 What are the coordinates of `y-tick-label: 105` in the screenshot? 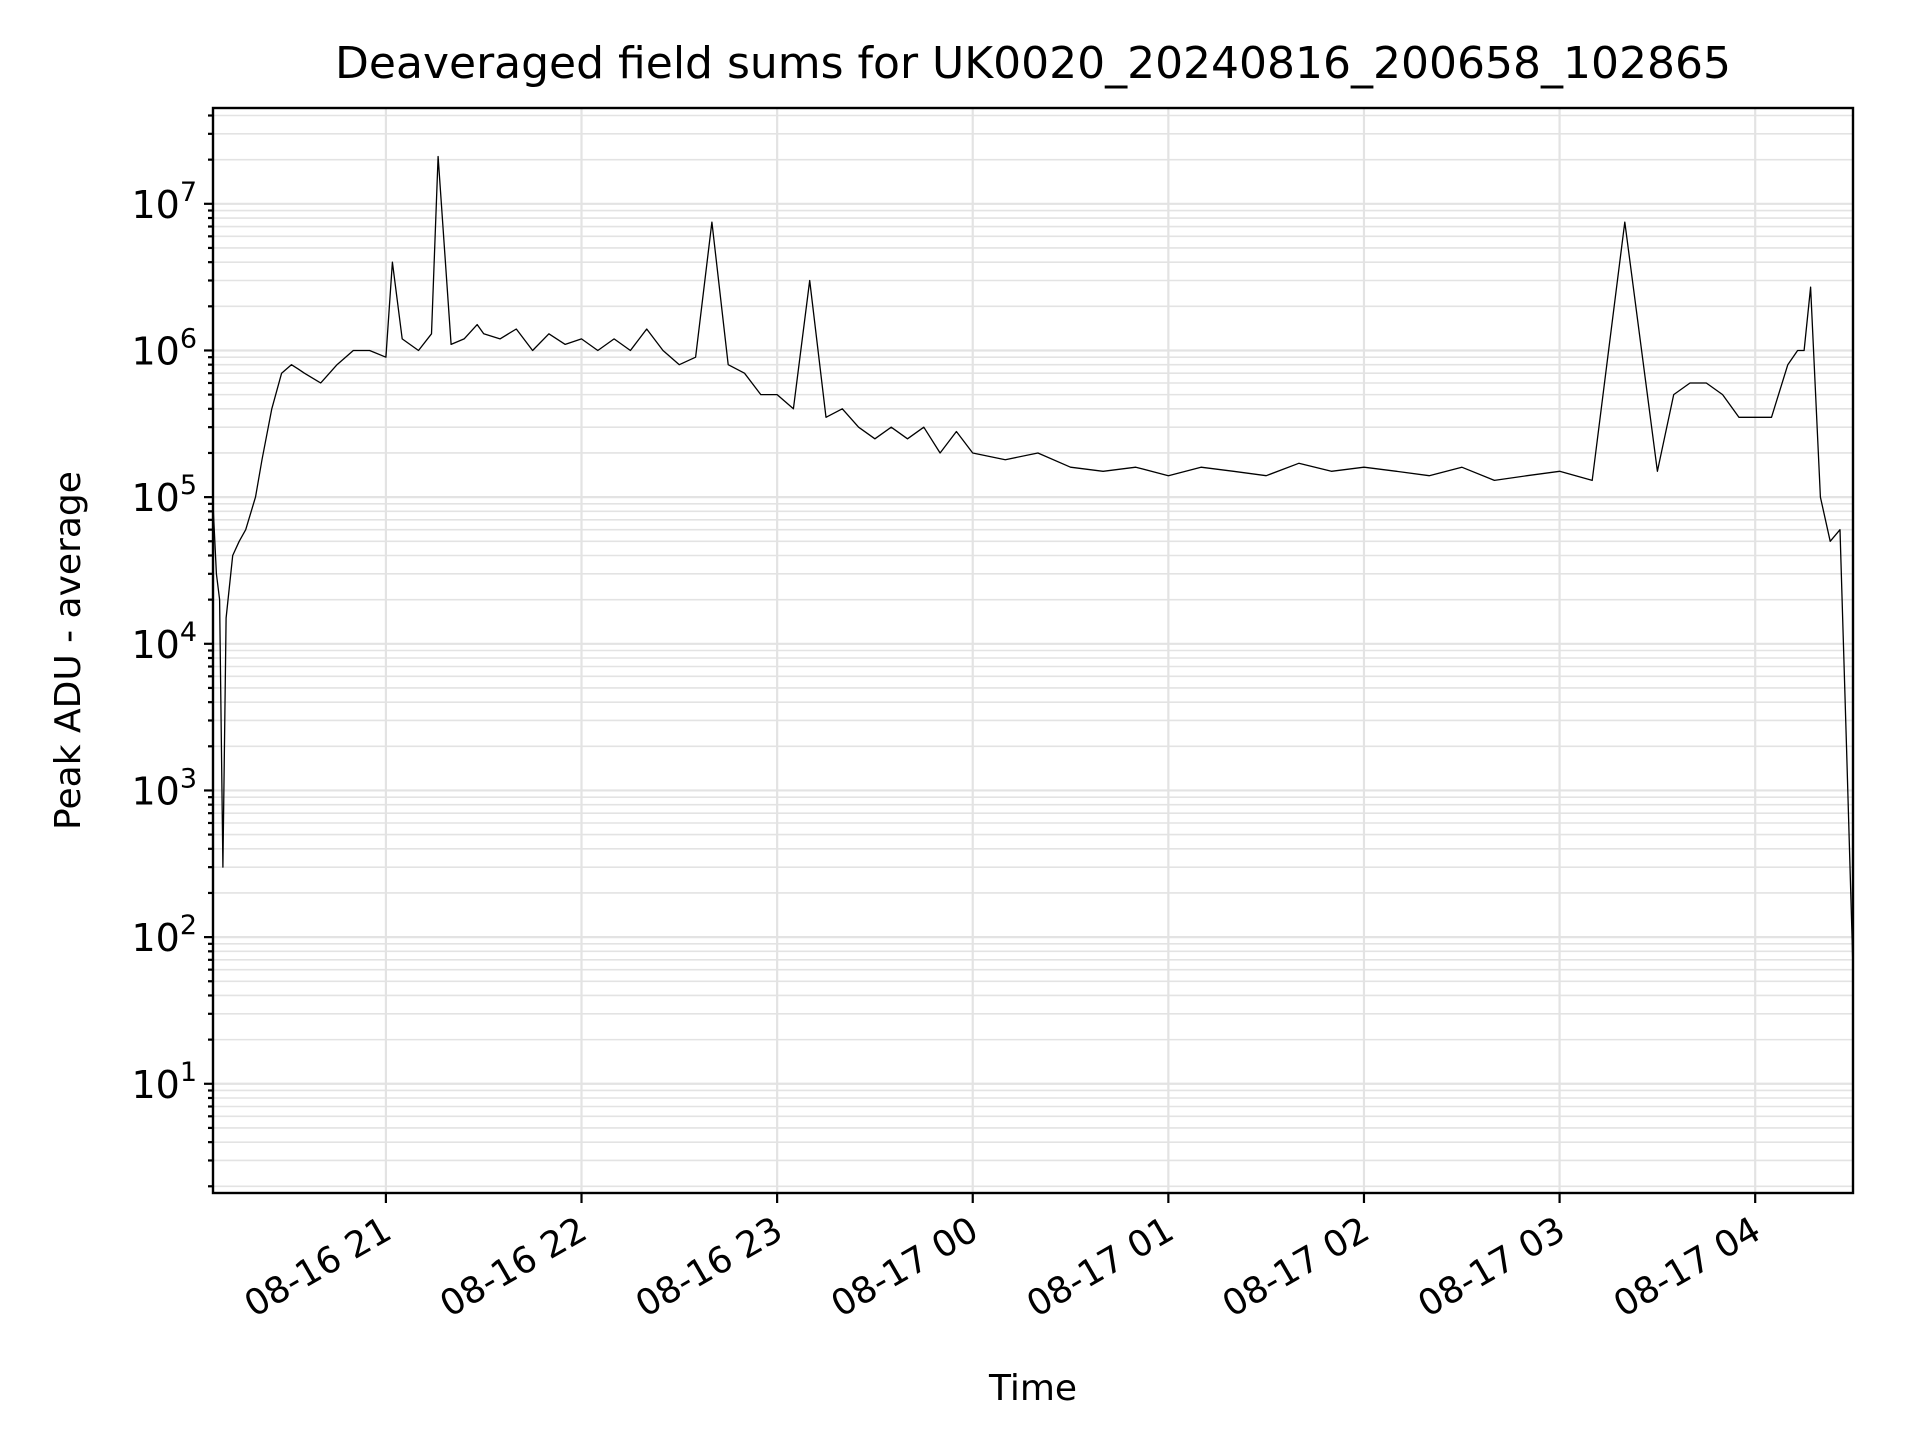 It's located at (164, 495).